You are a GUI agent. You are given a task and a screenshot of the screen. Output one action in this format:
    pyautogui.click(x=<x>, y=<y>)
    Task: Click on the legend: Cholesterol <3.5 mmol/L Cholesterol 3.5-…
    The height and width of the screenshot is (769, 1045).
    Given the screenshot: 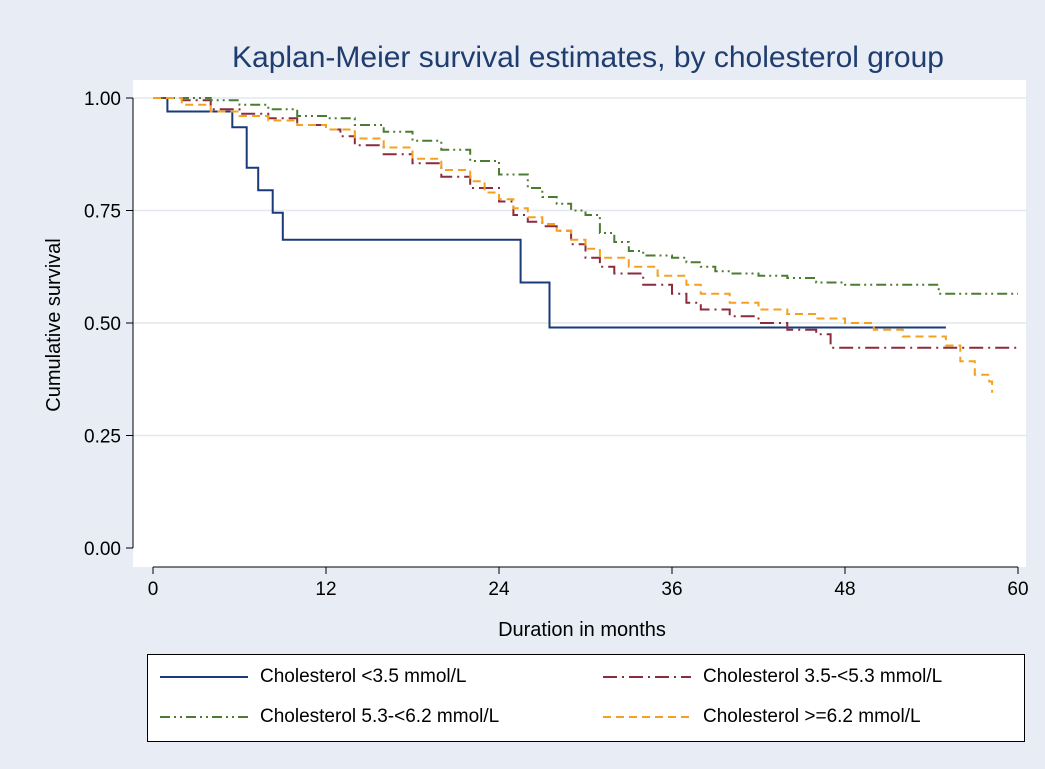 What is the action you would take?
    pyautogui.click(x=586, y=698)
    